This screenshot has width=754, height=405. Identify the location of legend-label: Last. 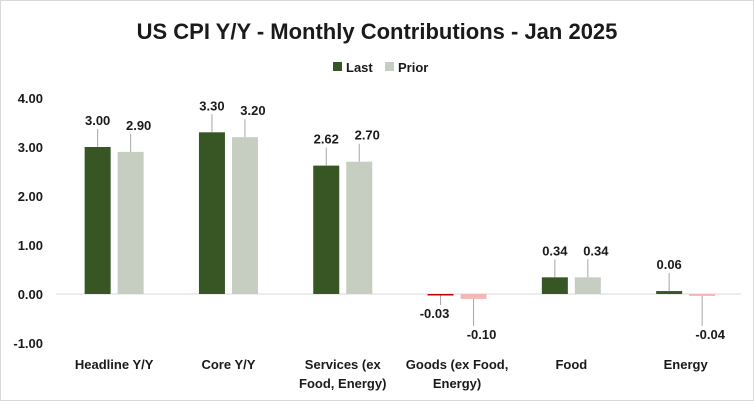
(359, 67).